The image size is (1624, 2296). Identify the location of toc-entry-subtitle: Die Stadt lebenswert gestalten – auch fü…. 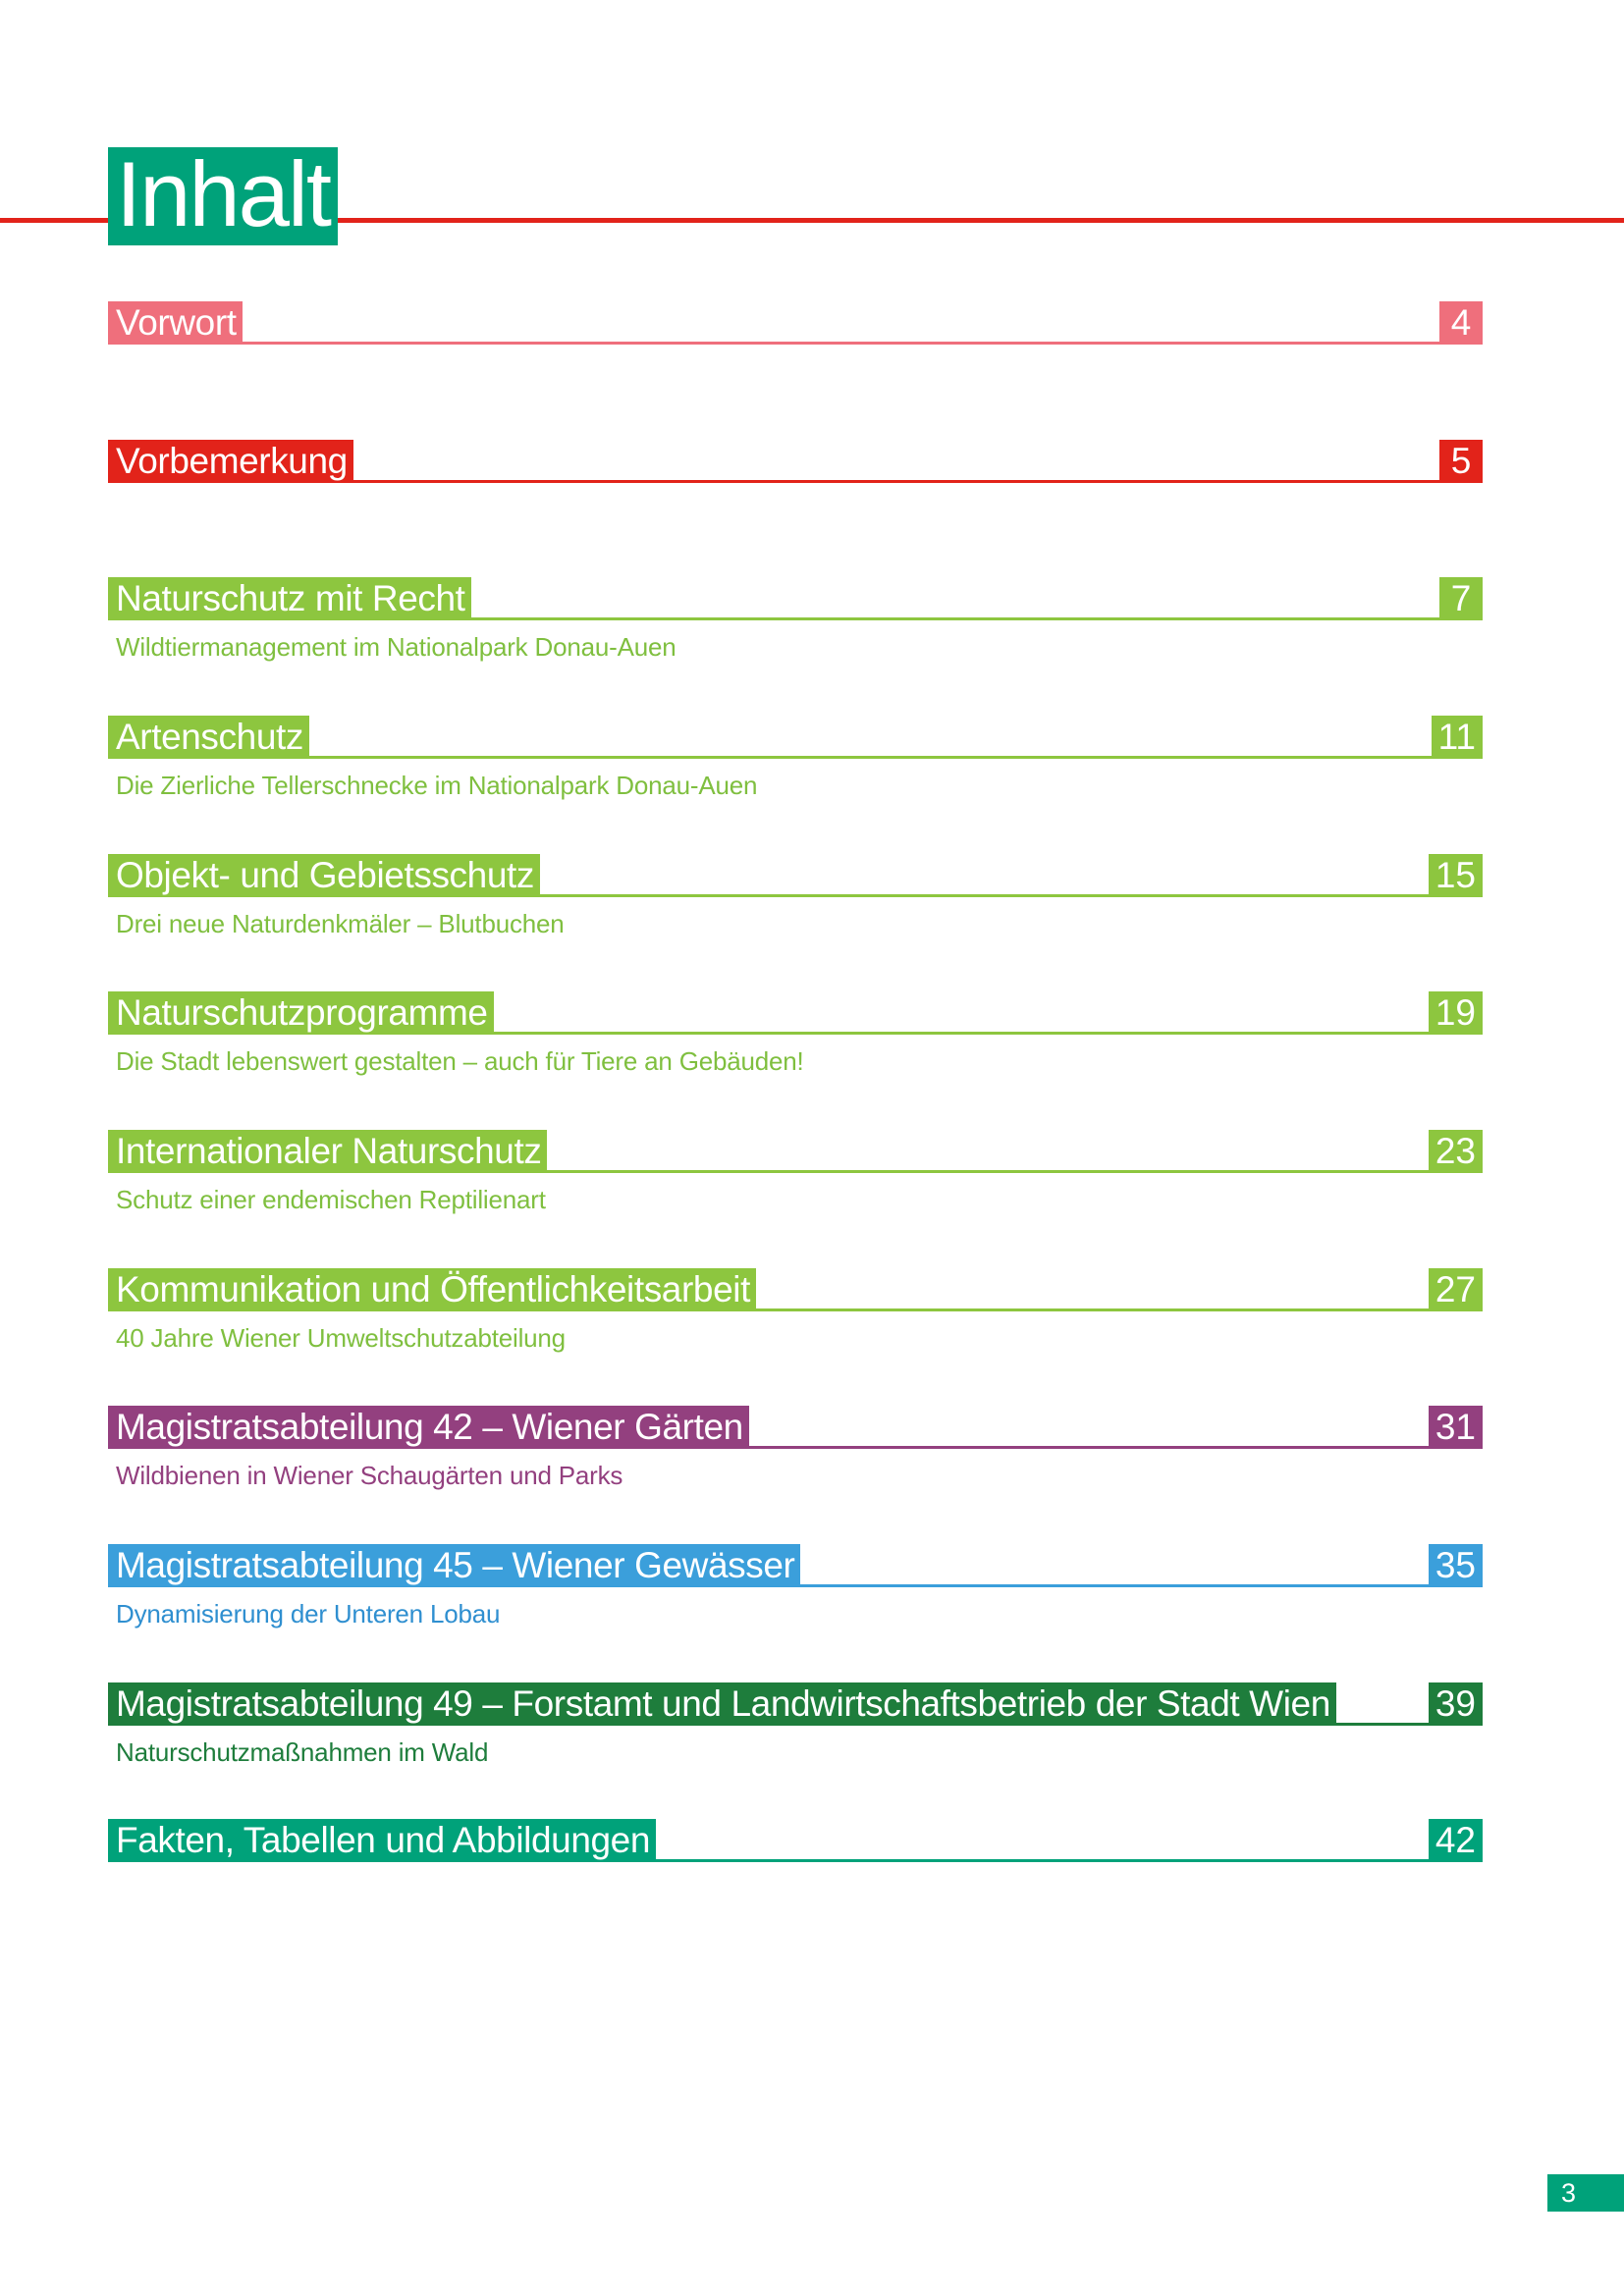
(460, 1061).